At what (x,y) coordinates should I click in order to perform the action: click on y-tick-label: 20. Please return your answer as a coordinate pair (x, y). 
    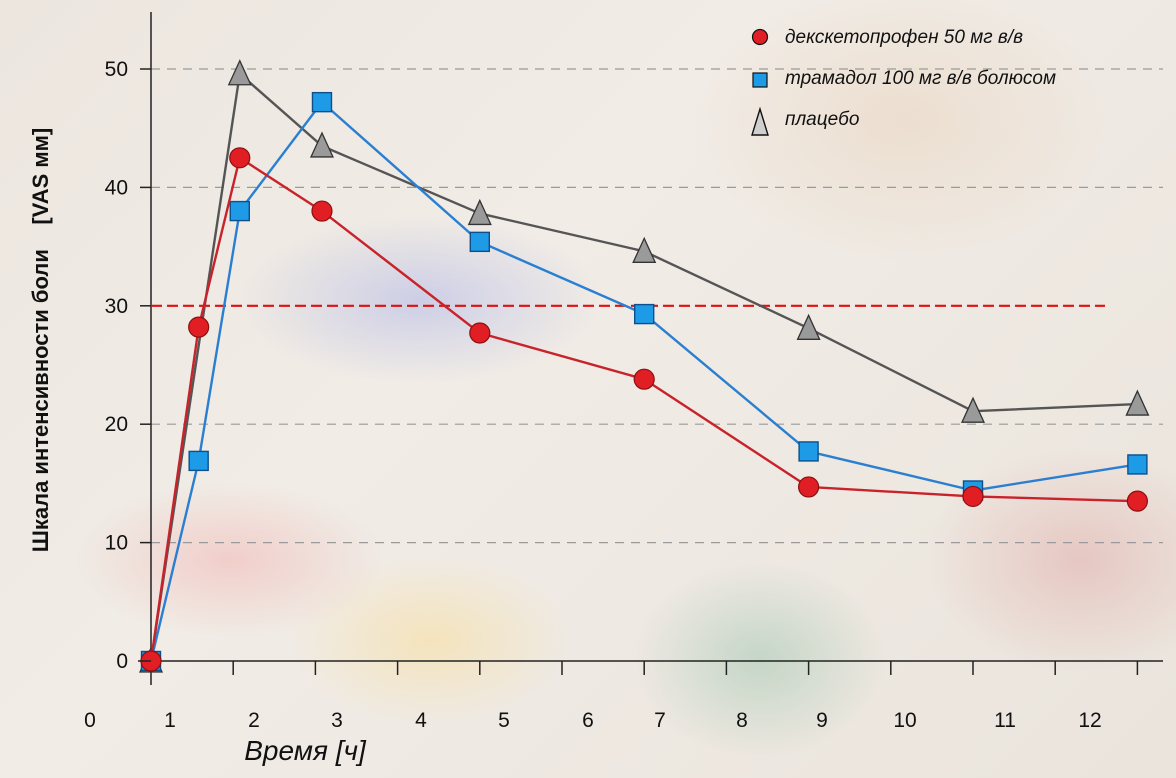
    Looking at the image, I should click on (116, 424).